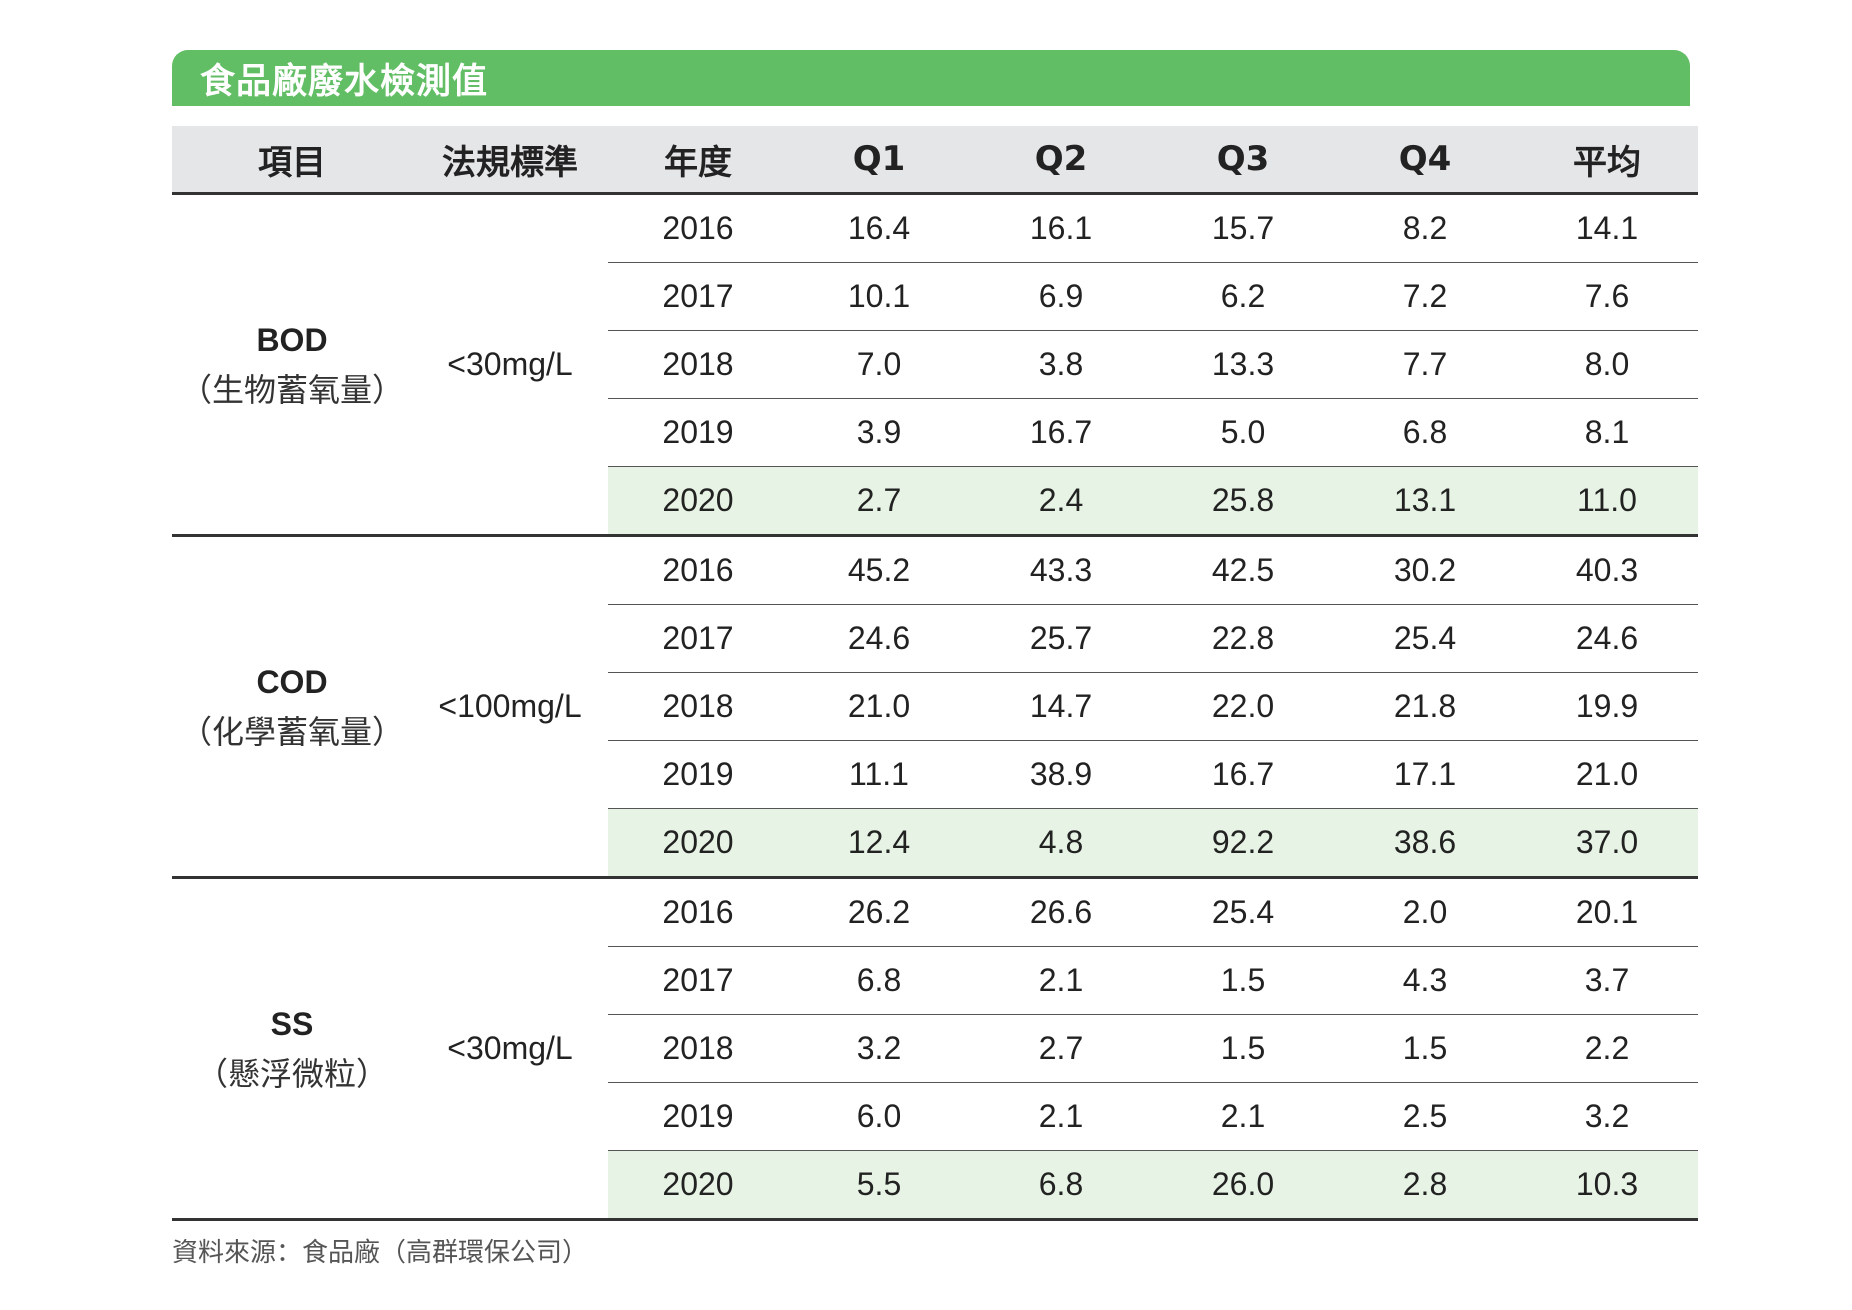  Describe the element at coordinates (292, 339) in the screenshot. I see `item-code: BOD` at that location.